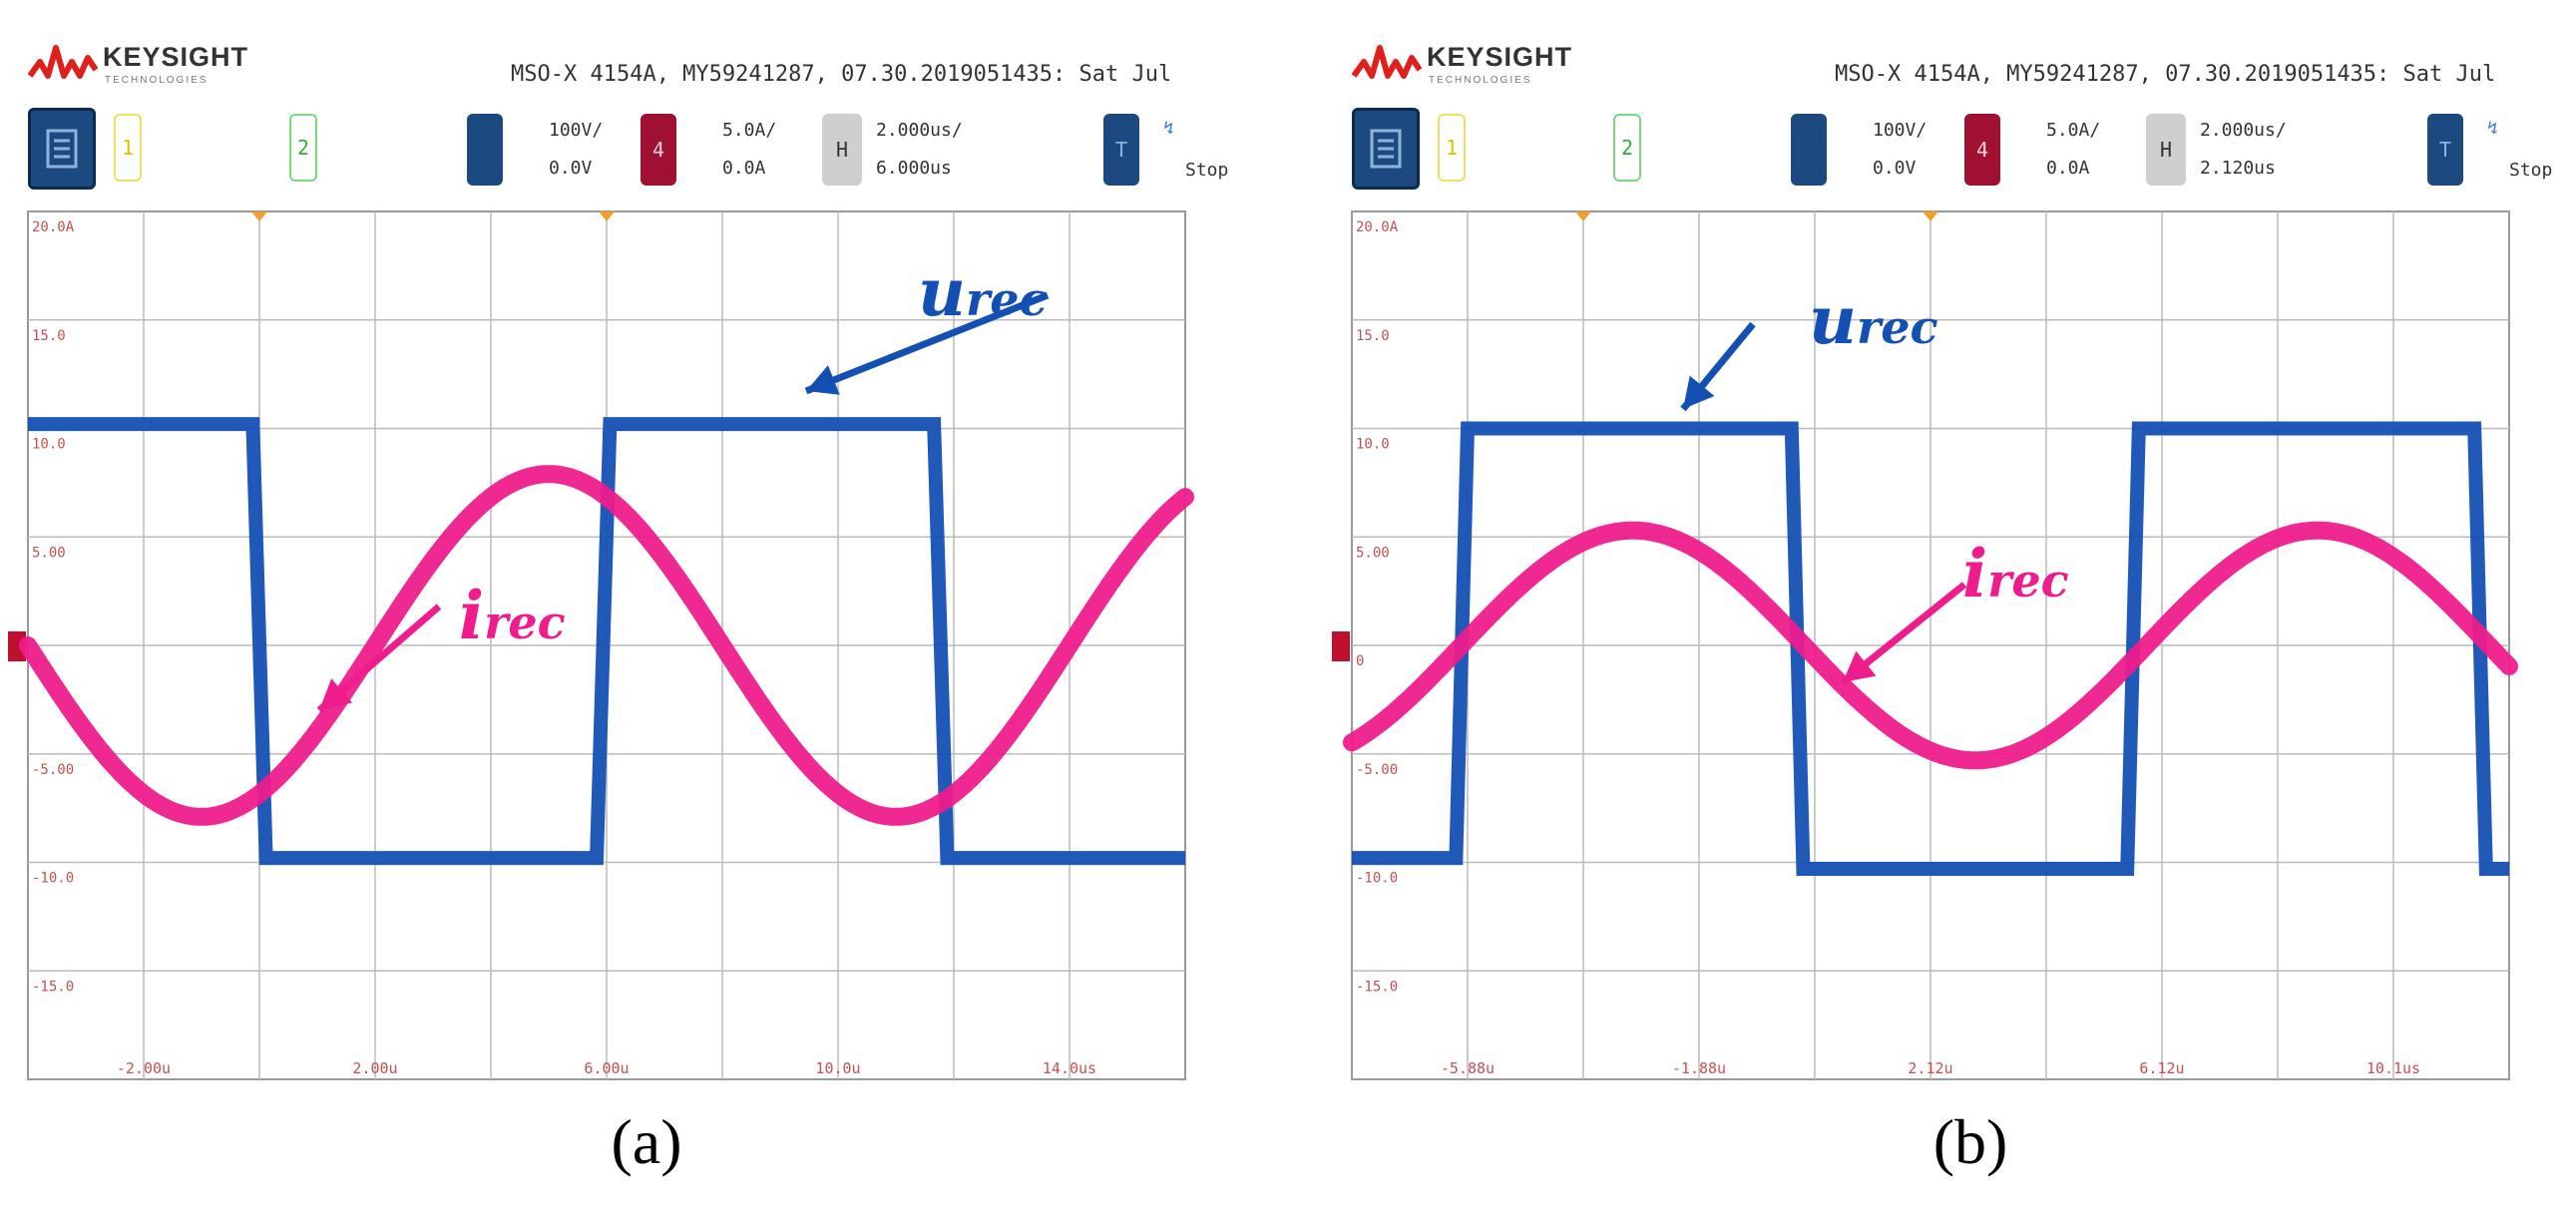  Describe the element at coordinates (1360, 661) in the screenshot. I see `y-tick-label: 0` at that location.